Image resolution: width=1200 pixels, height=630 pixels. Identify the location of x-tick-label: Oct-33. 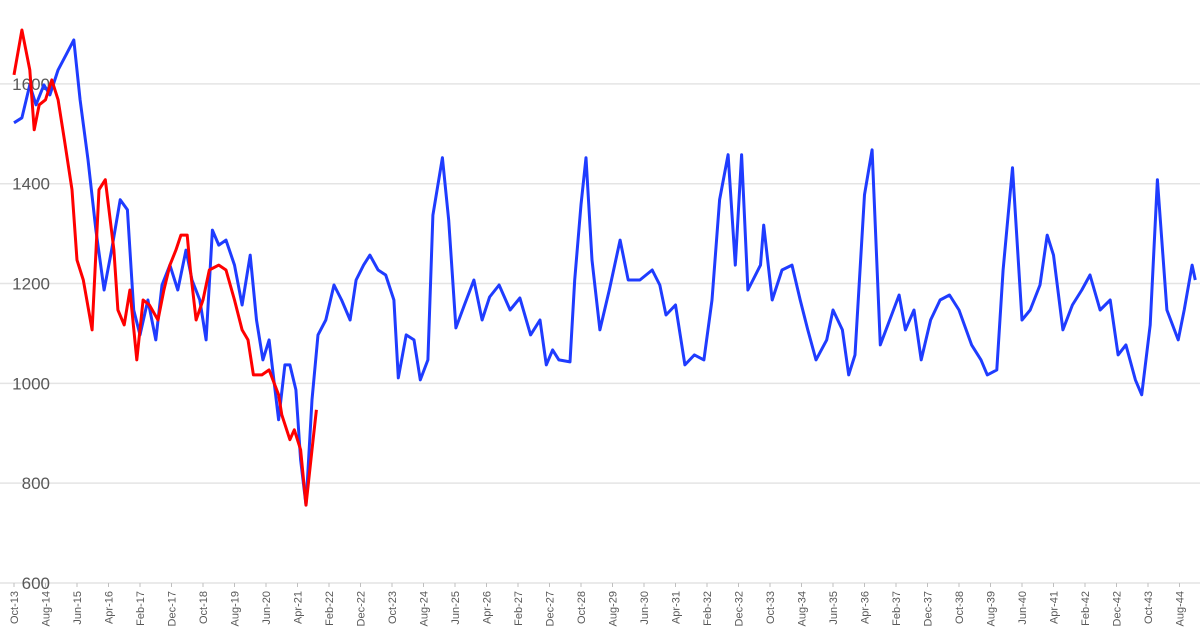
(771, 607).